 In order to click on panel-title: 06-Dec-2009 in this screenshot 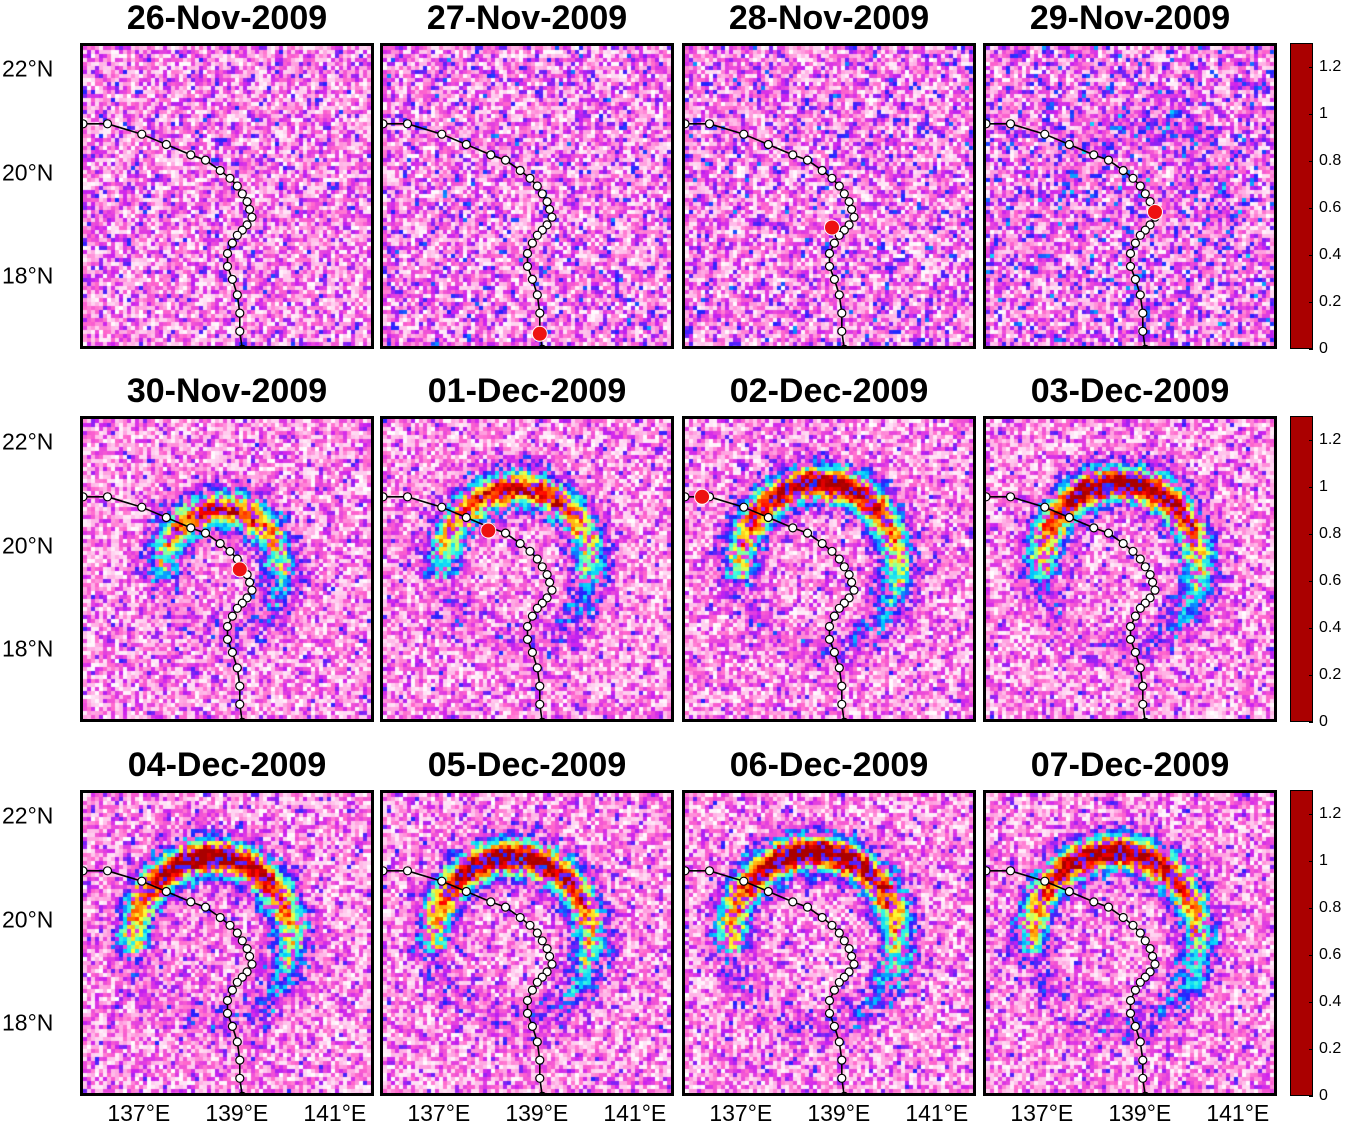, I will do `click(829, 765)`.